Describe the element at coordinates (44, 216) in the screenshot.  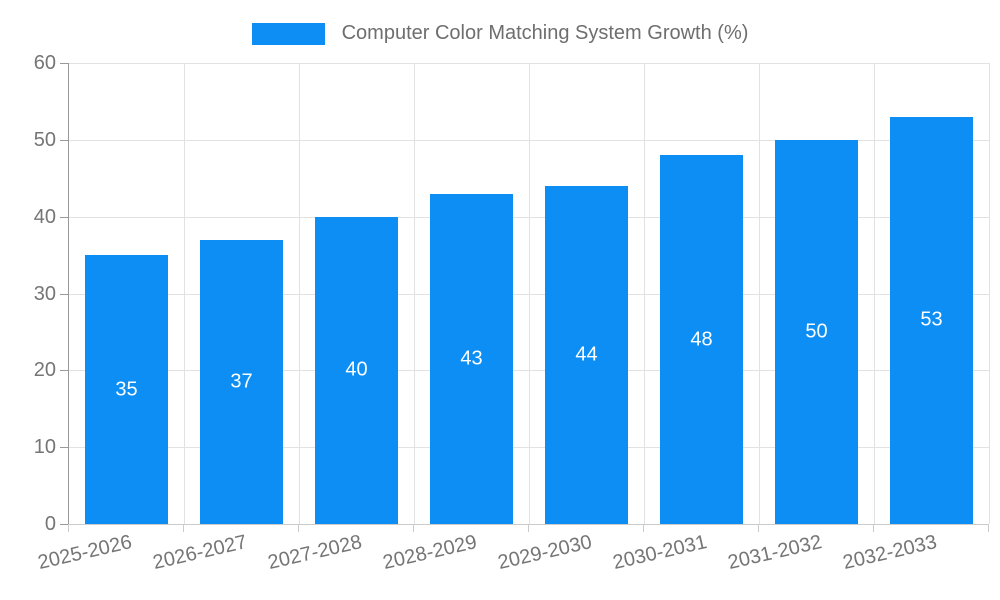
I see `y-axis-label: 40` at that location.